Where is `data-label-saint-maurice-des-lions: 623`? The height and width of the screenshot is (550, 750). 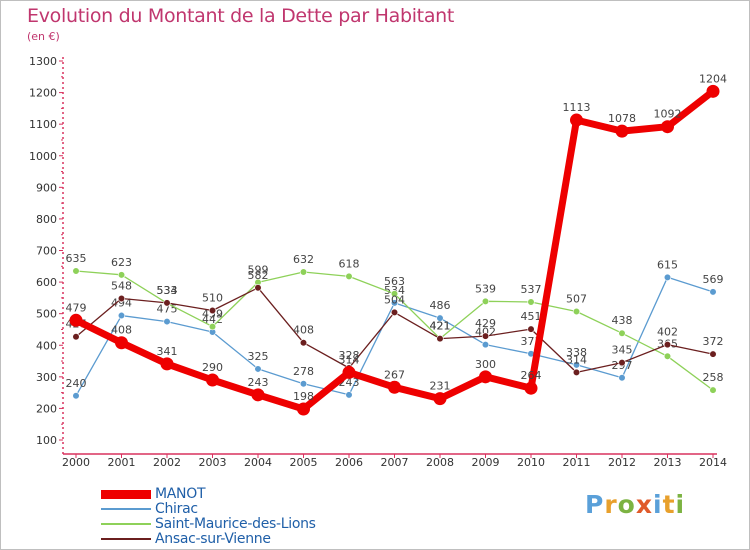
data-label-saint-maurice-des-lions: 623 is located at coordinates (121, 262).